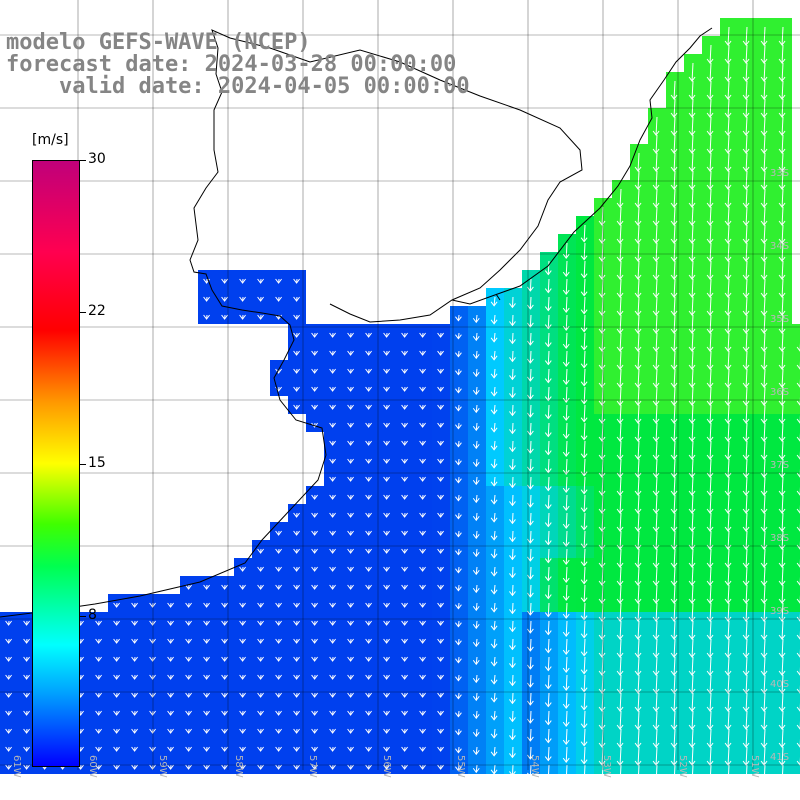  Describe the element at coordinates (386, 766) in the screenshot. I see `longitude-label: 56W` at that location.